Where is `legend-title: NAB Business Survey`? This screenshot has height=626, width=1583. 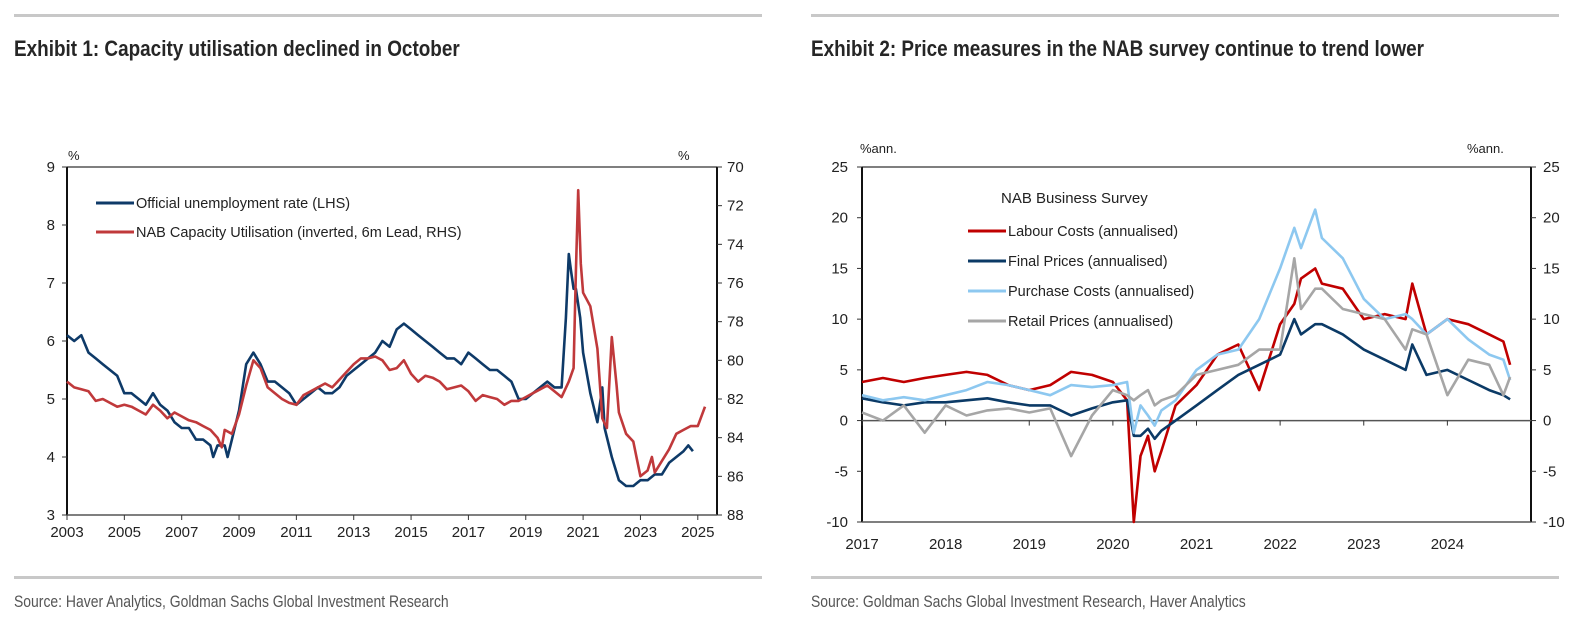
legend-title: NAB Business Survey is located at coordinates (1074, 198).